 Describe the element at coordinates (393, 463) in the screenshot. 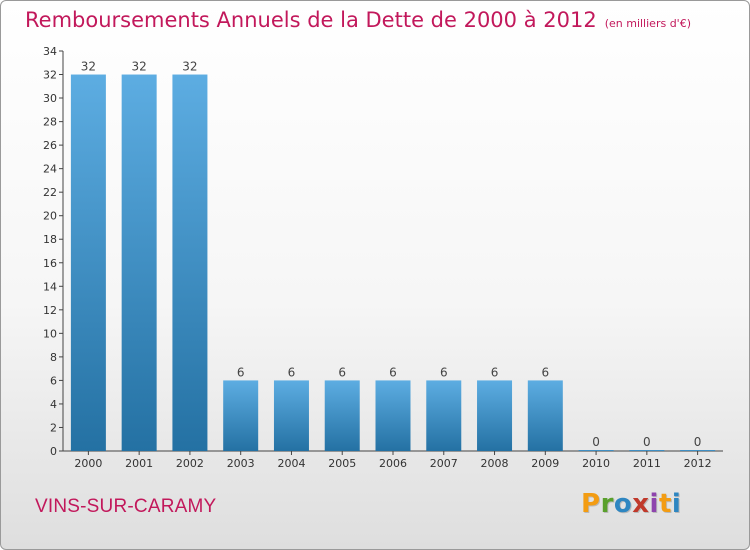

I see `x-tick-label: 2006` at that location.